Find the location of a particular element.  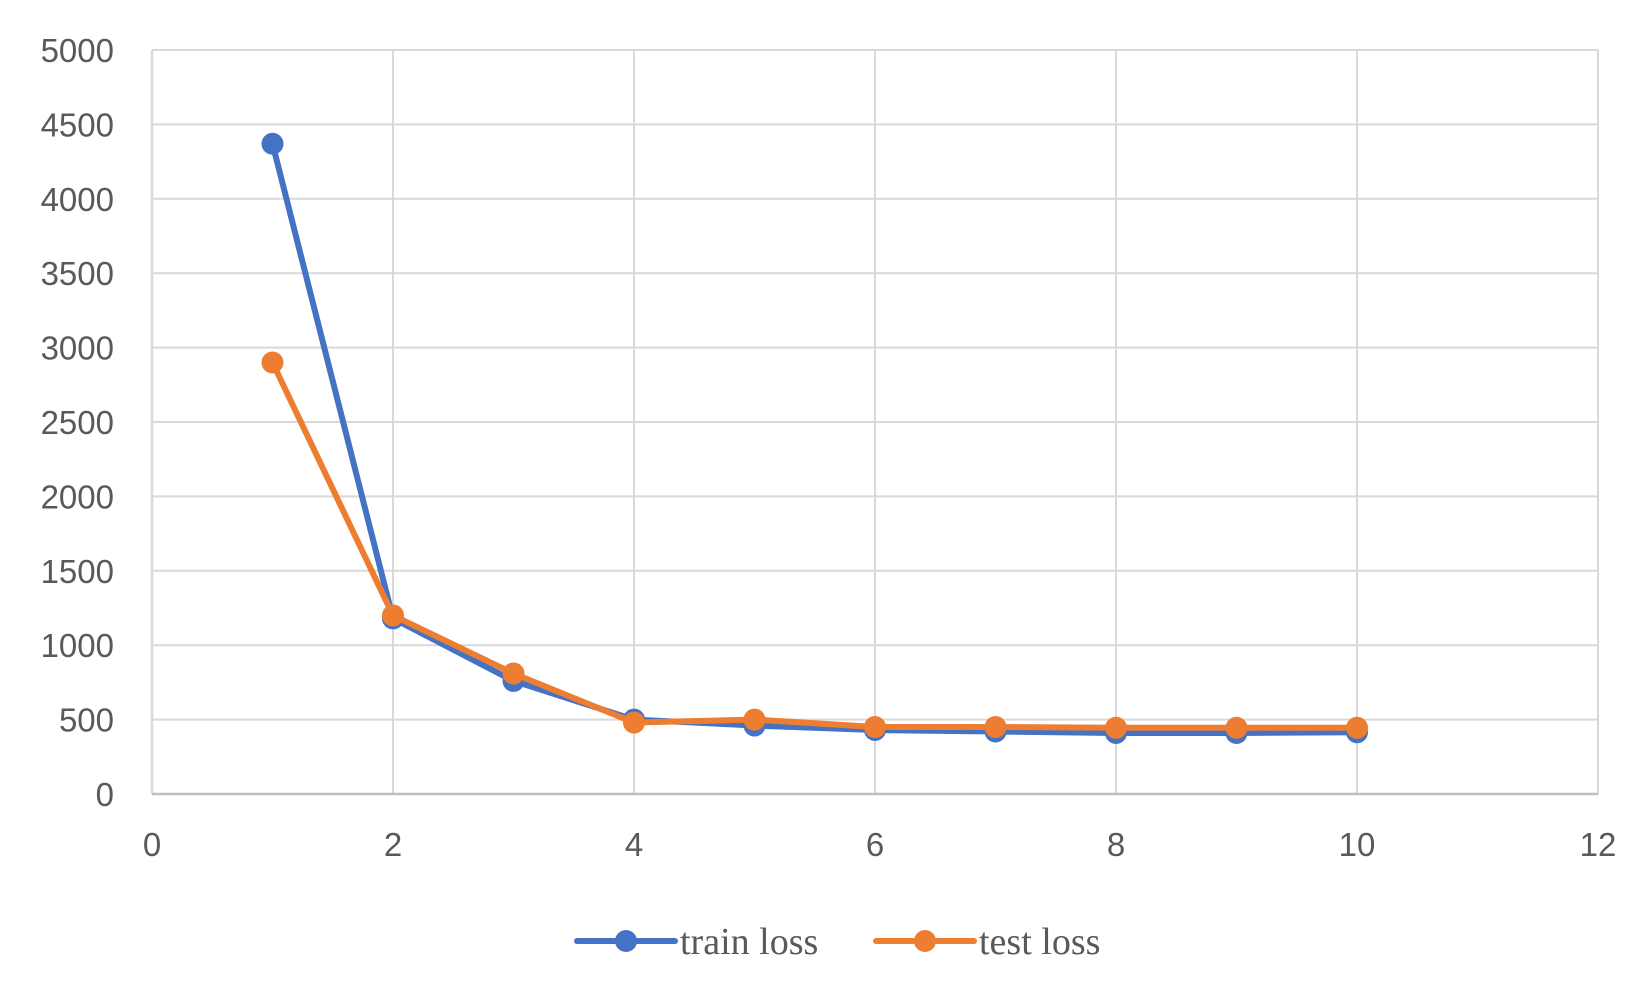

legend-label: test loss is located at coordinates (1039, 942).